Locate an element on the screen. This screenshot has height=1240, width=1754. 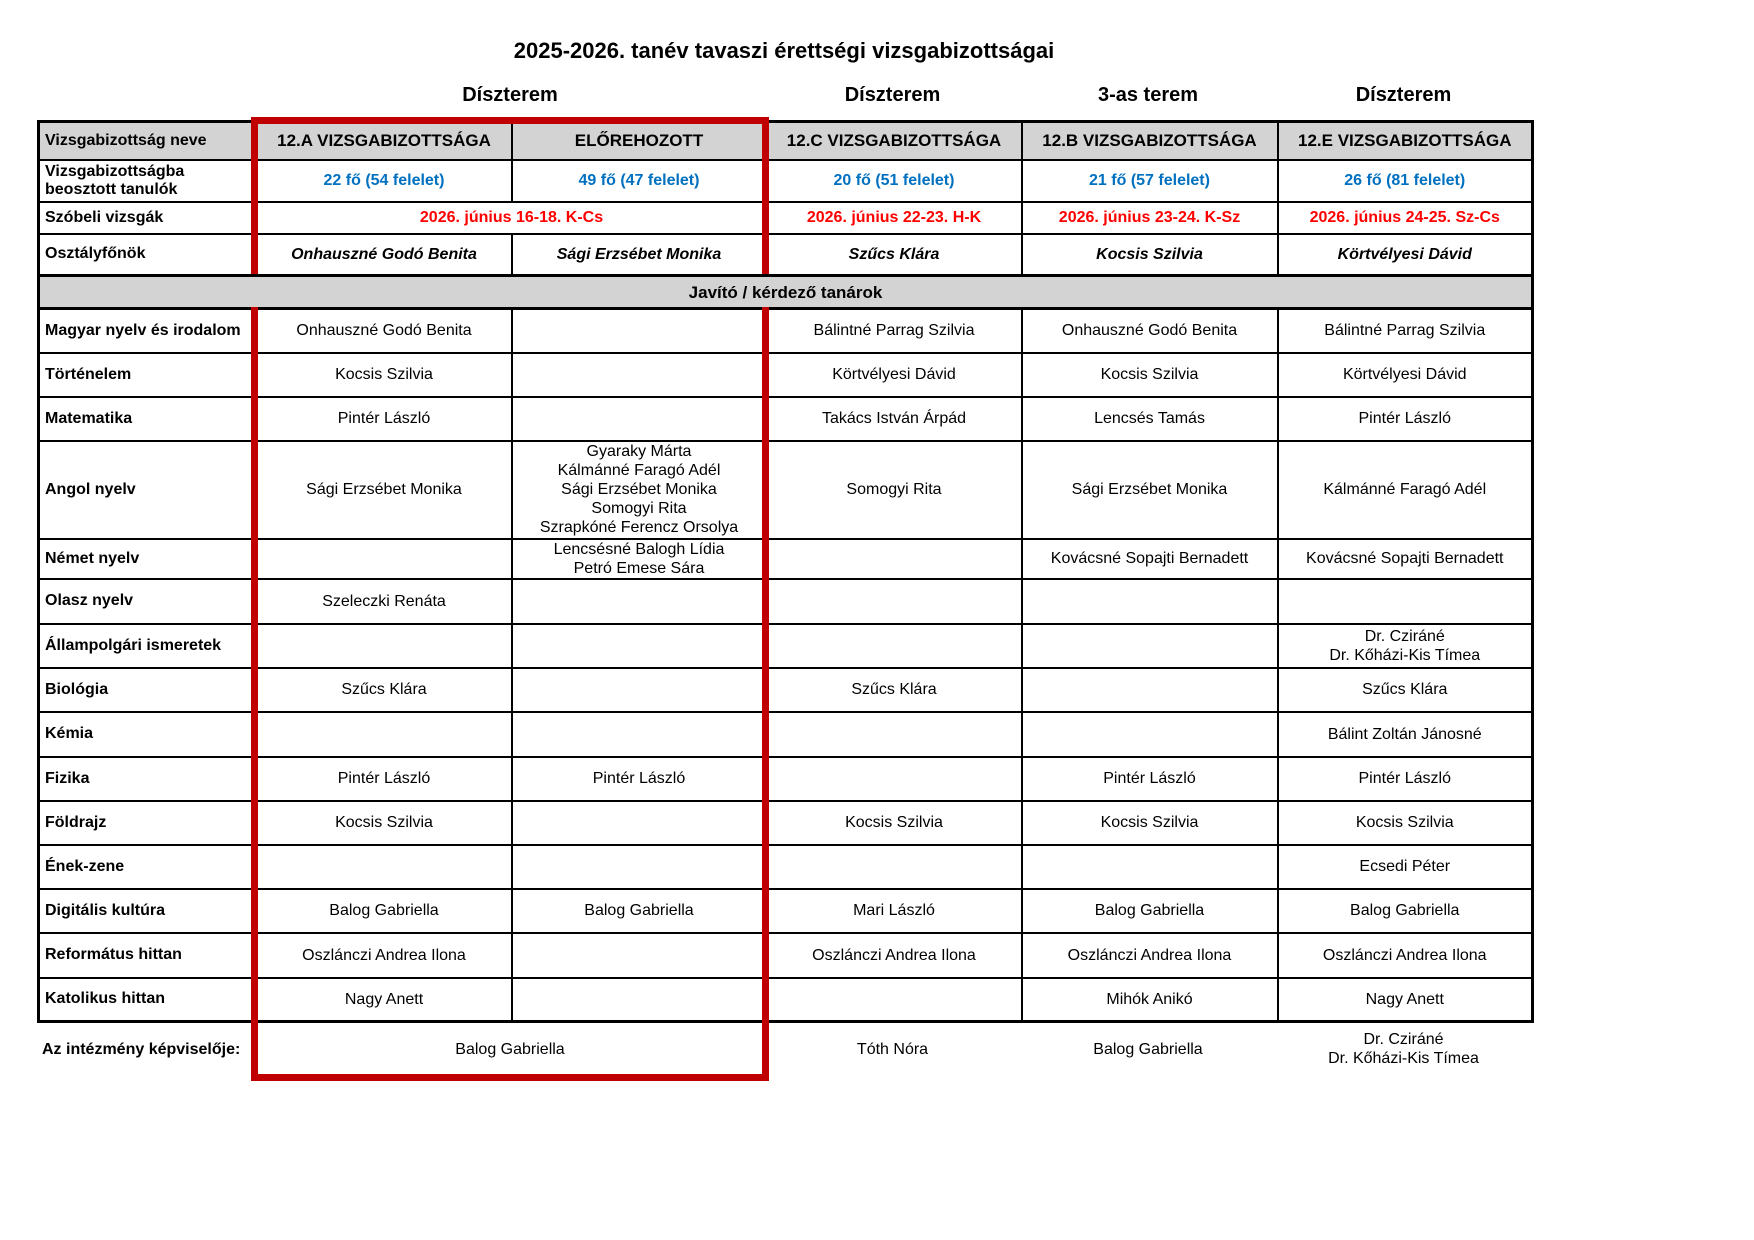
highlight-box-top is located at coordinates (510, 120).